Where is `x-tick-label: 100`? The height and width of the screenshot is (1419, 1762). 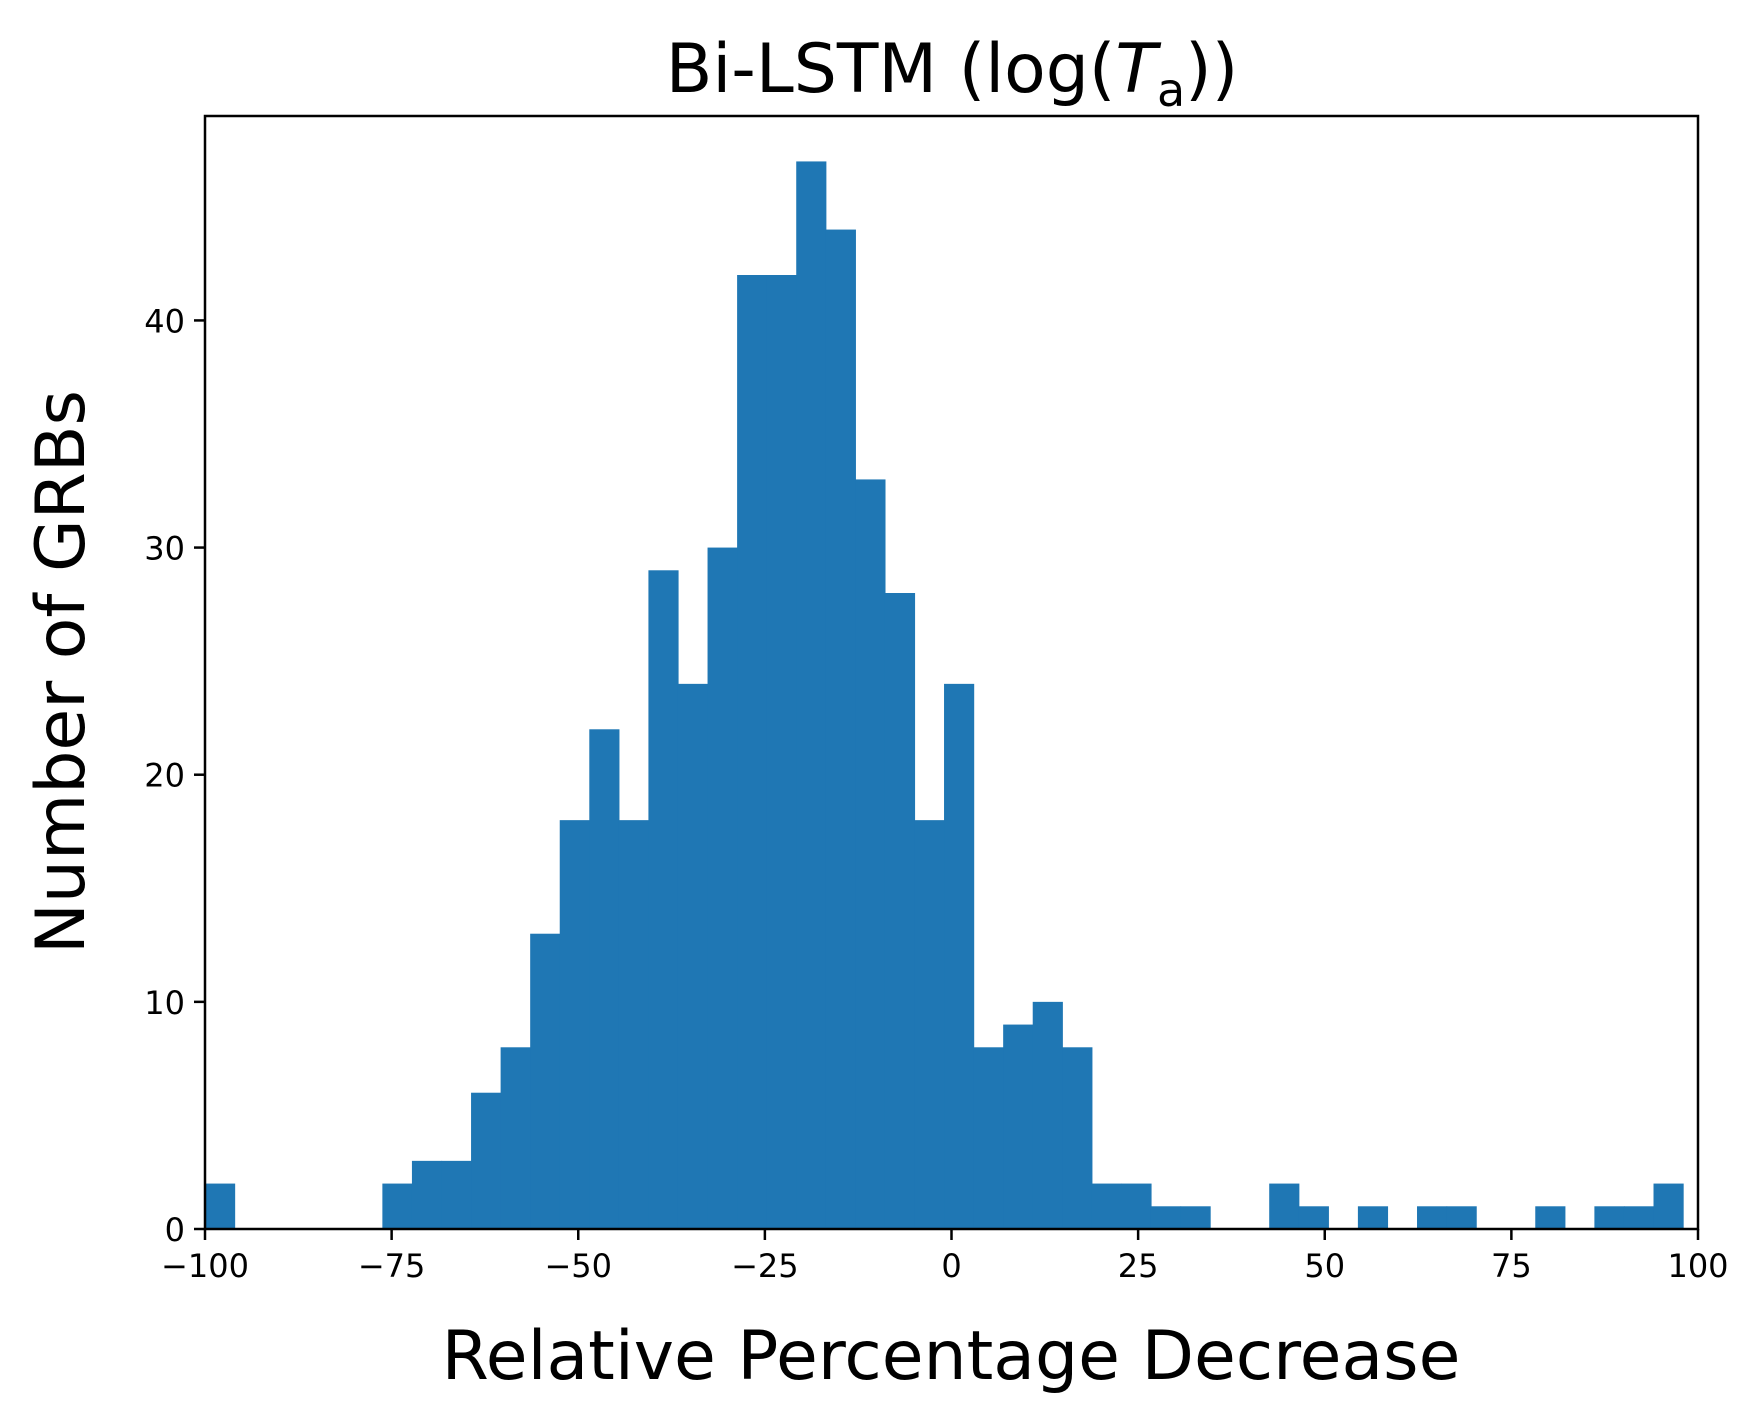 x-tick-label: 100 is located at coordinates (1697, 1266).